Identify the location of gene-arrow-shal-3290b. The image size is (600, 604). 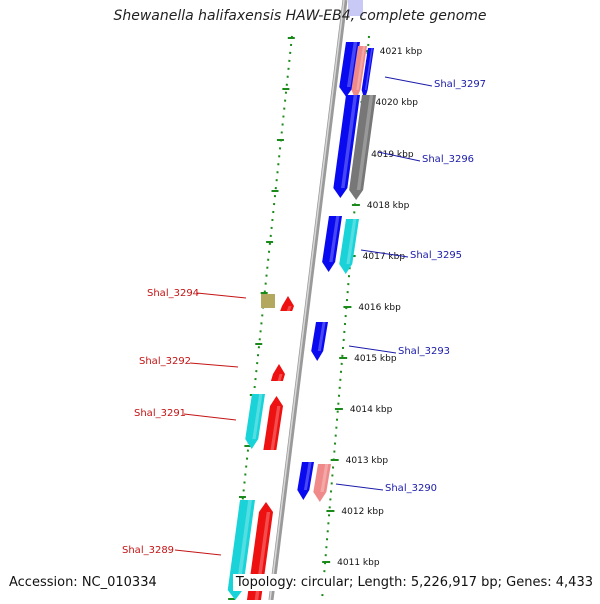
(322, 483).